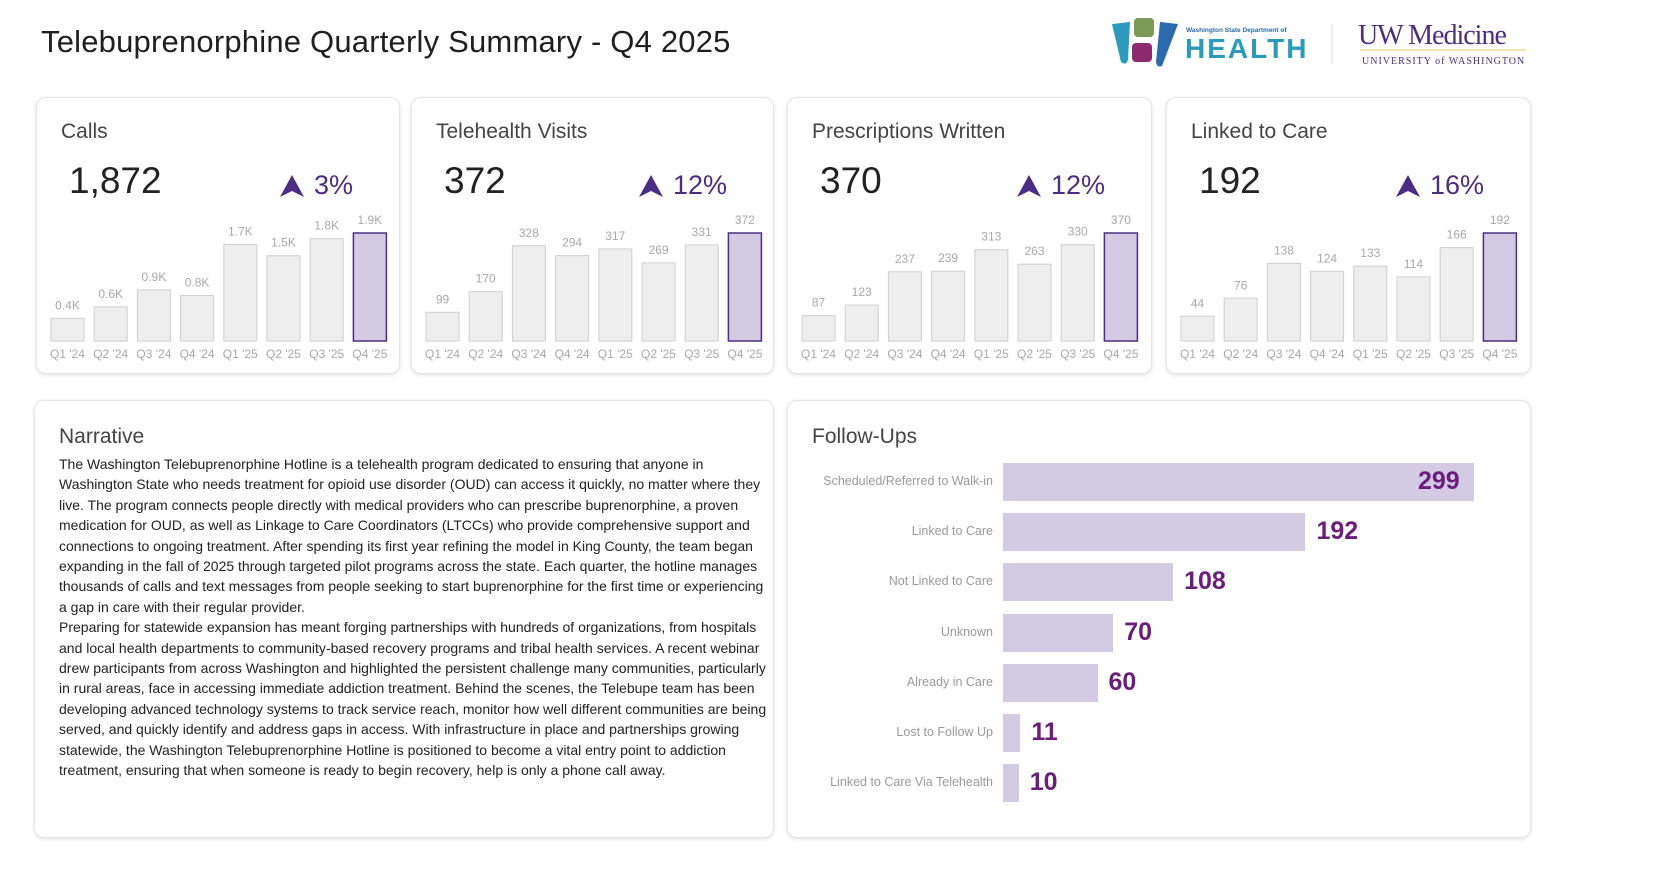 The image size is (1660, 895). Describe the element at coordinates (1044, 732) in the screenshot. I see `followup-value: 11` at that location.